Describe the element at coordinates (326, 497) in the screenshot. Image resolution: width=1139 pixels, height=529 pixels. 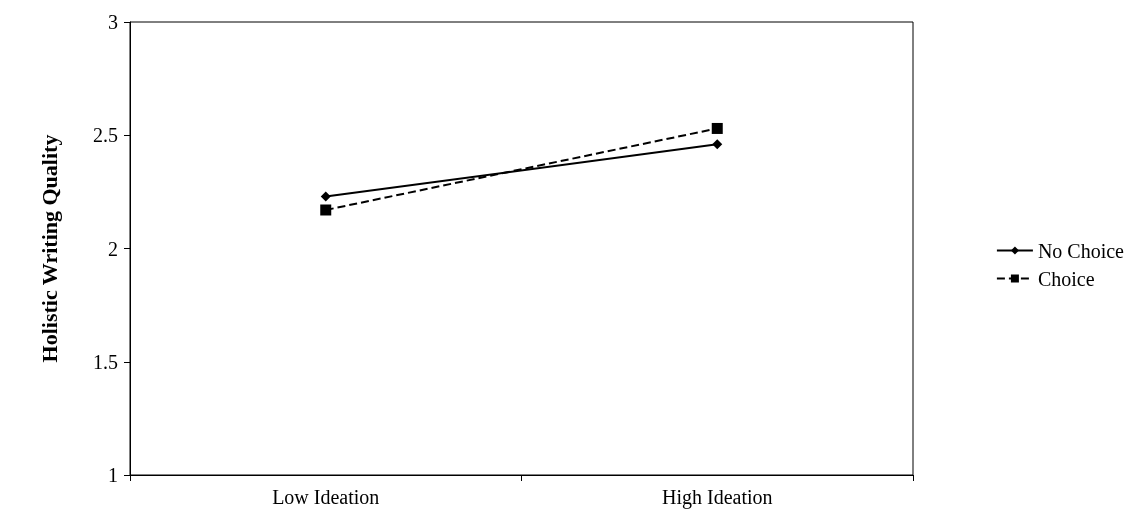
I see `x-tick-label: Low Ideation` at that location.